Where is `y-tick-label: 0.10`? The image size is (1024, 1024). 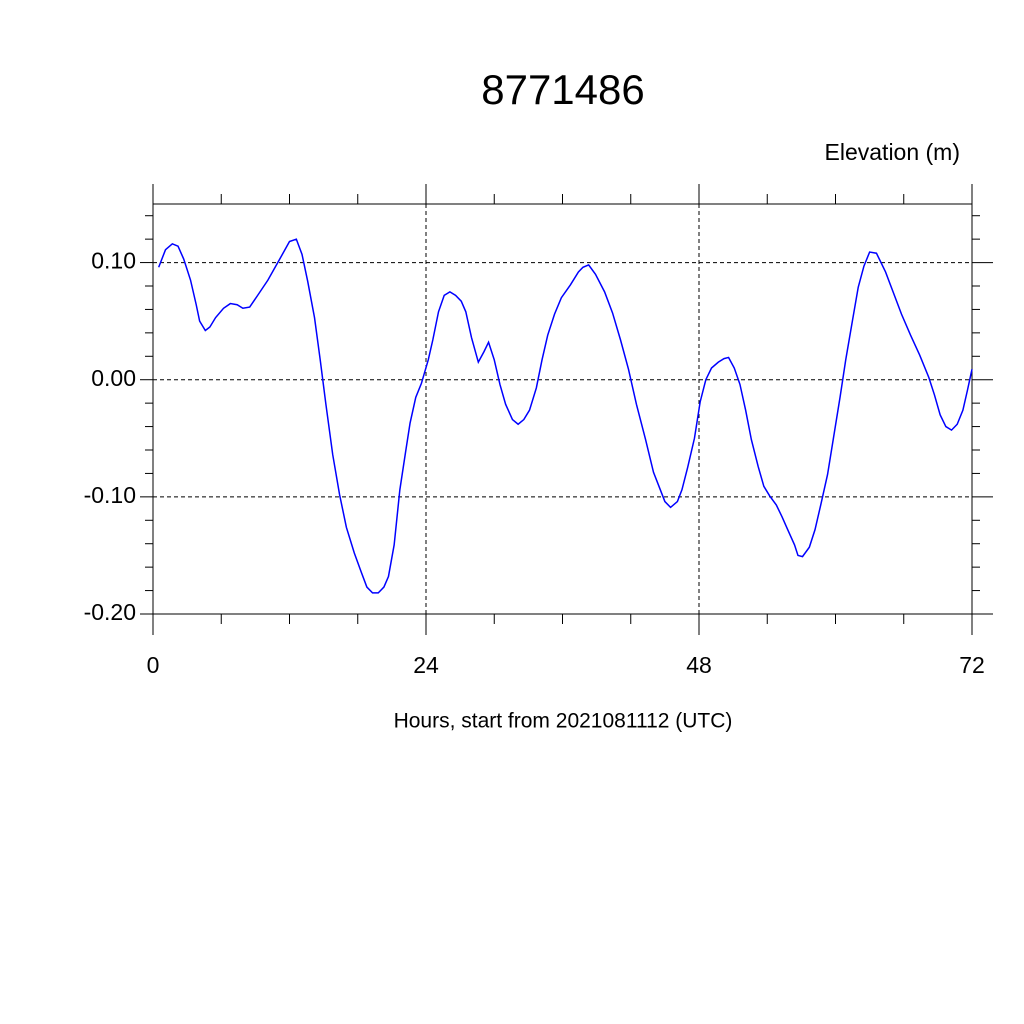 y-tick-label: 0.10 is located at coordinates (113, 261).